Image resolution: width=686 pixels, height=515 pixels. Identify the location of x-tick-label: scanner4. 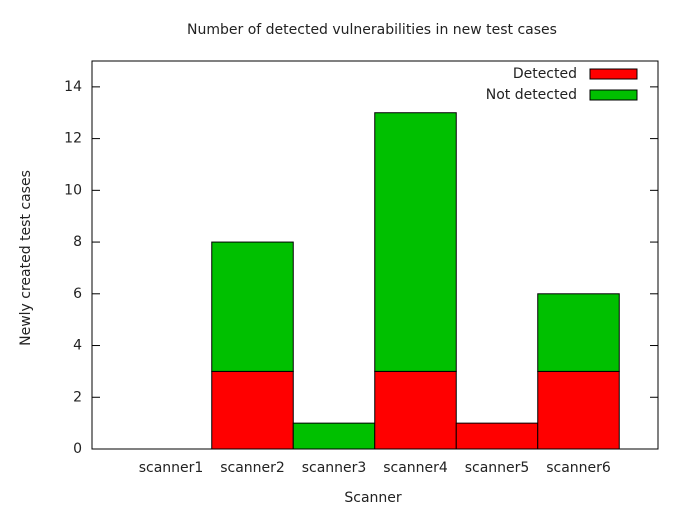
(415, 468).